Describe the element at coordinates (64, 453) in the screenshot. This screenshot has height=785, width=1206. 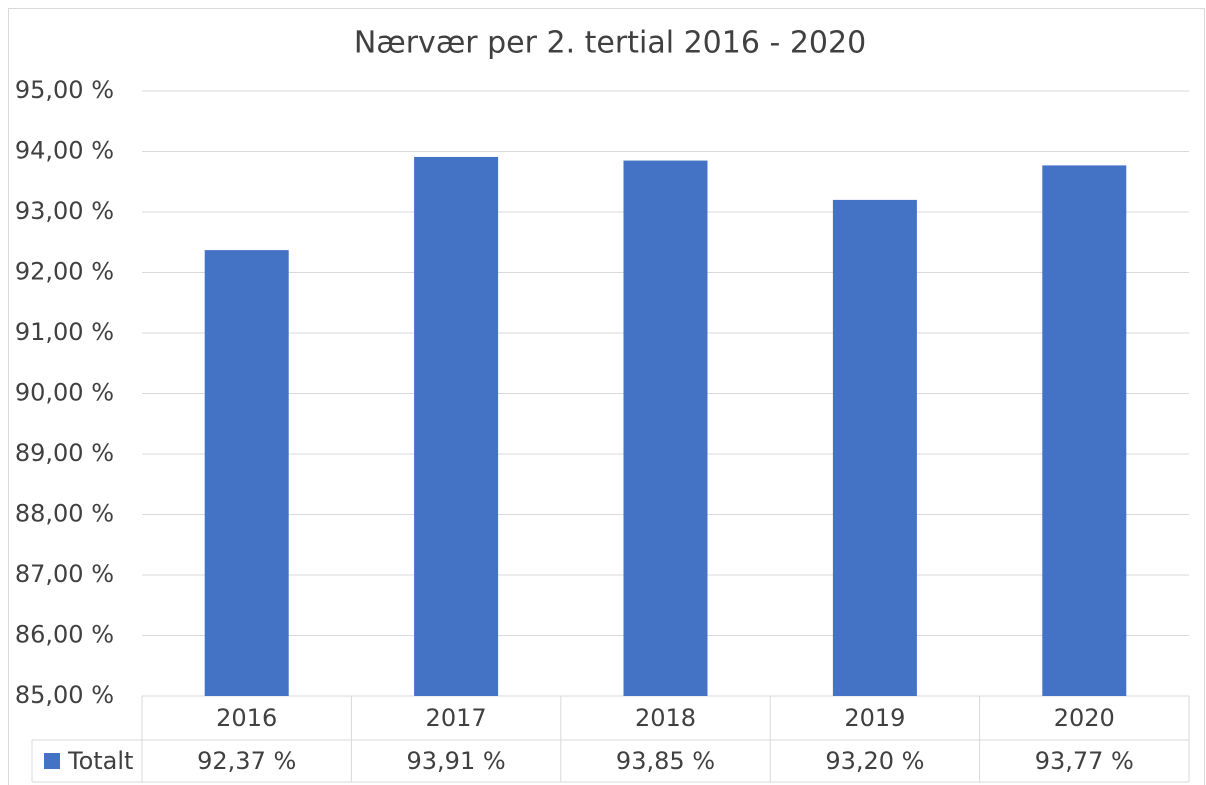
I see `y-tick-label: 89,00 %` at that location.